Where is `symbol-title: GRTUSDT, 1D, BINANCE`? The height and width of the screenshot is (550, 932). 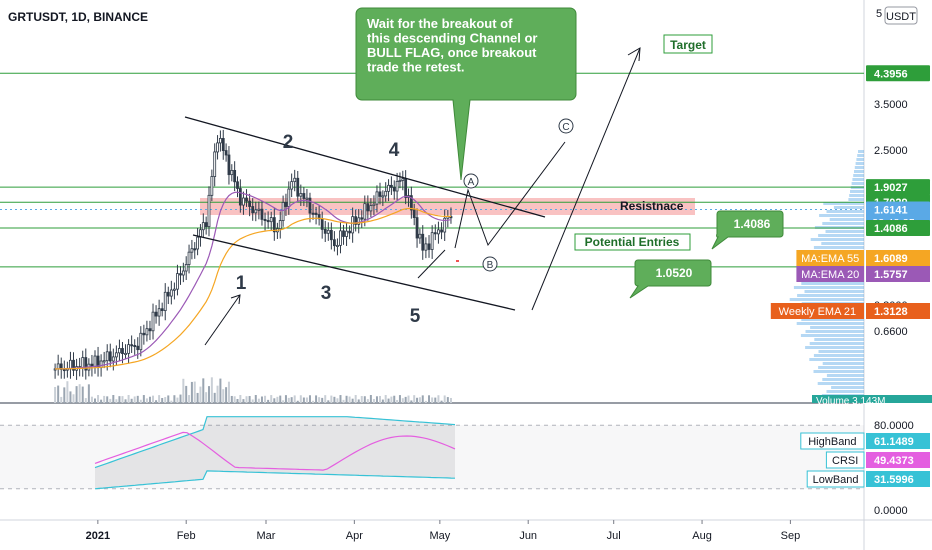 symbol-title: GRTUSDT, 1D, BINANCE is located at coordinates (78, 17).